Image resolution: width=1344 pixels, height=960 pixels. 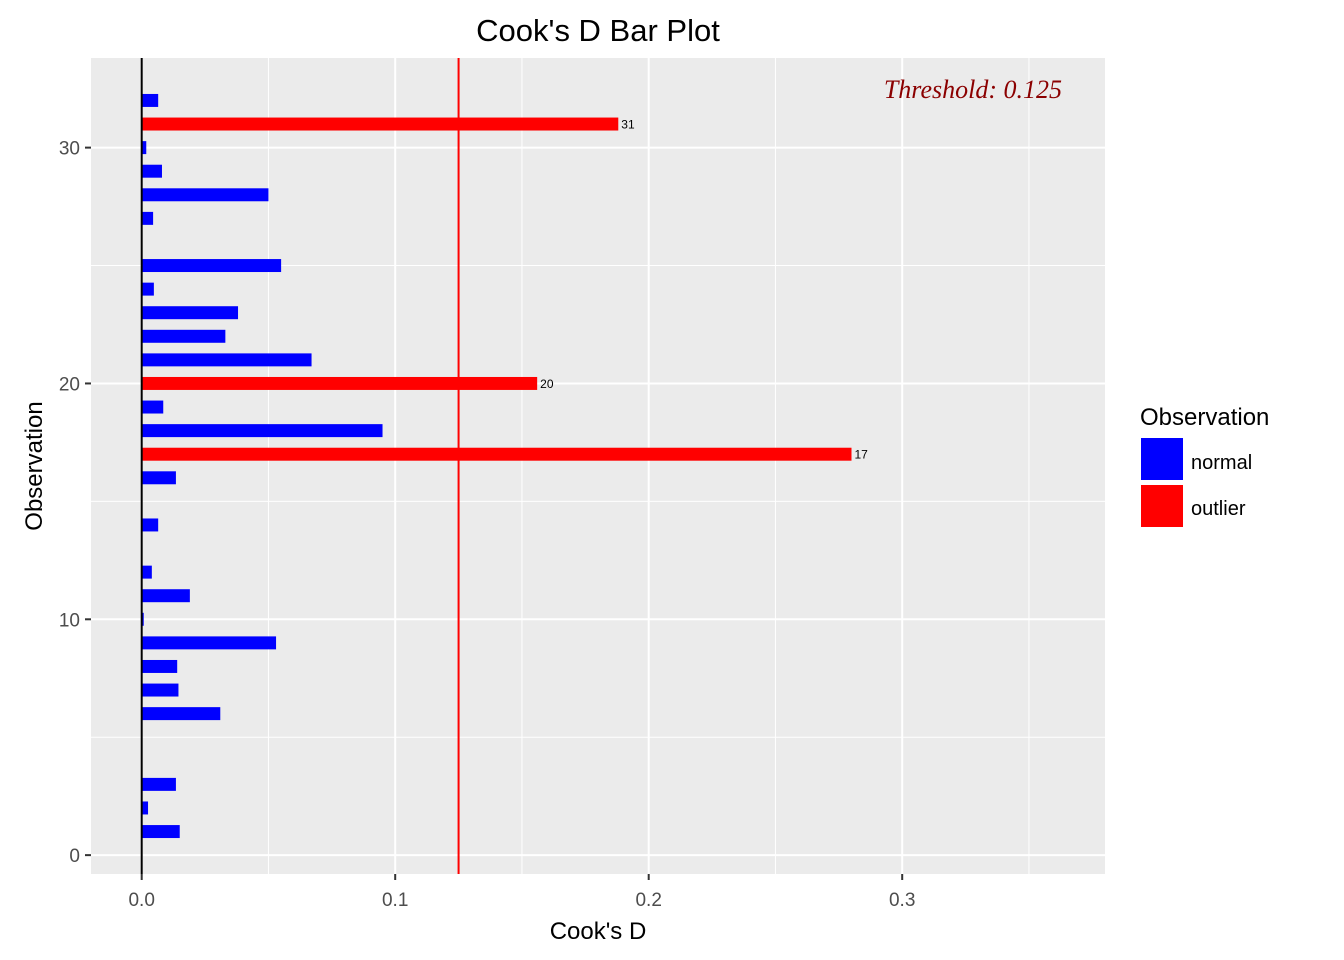 I want to click on bar-labels: 17 20 31, so click(x=704, y=290).